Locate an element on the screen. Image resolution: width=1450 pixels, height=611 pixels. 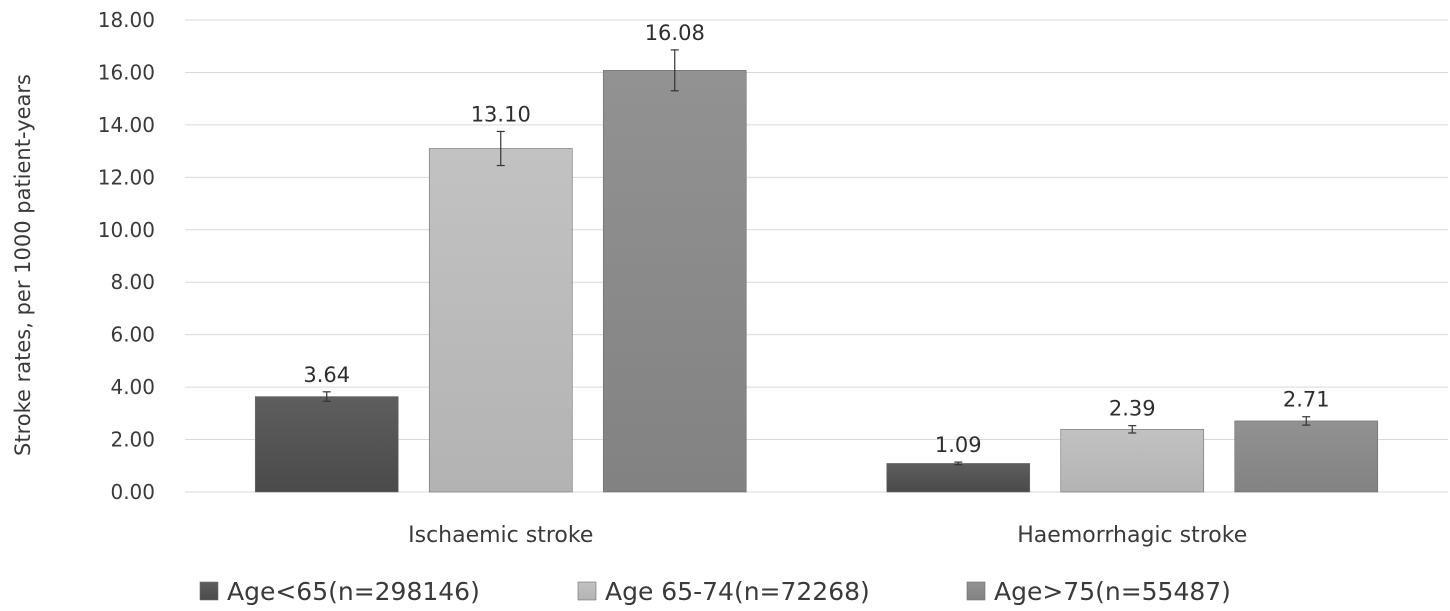
y-tick-label: 6.00 is located at coordinates (132, 335).